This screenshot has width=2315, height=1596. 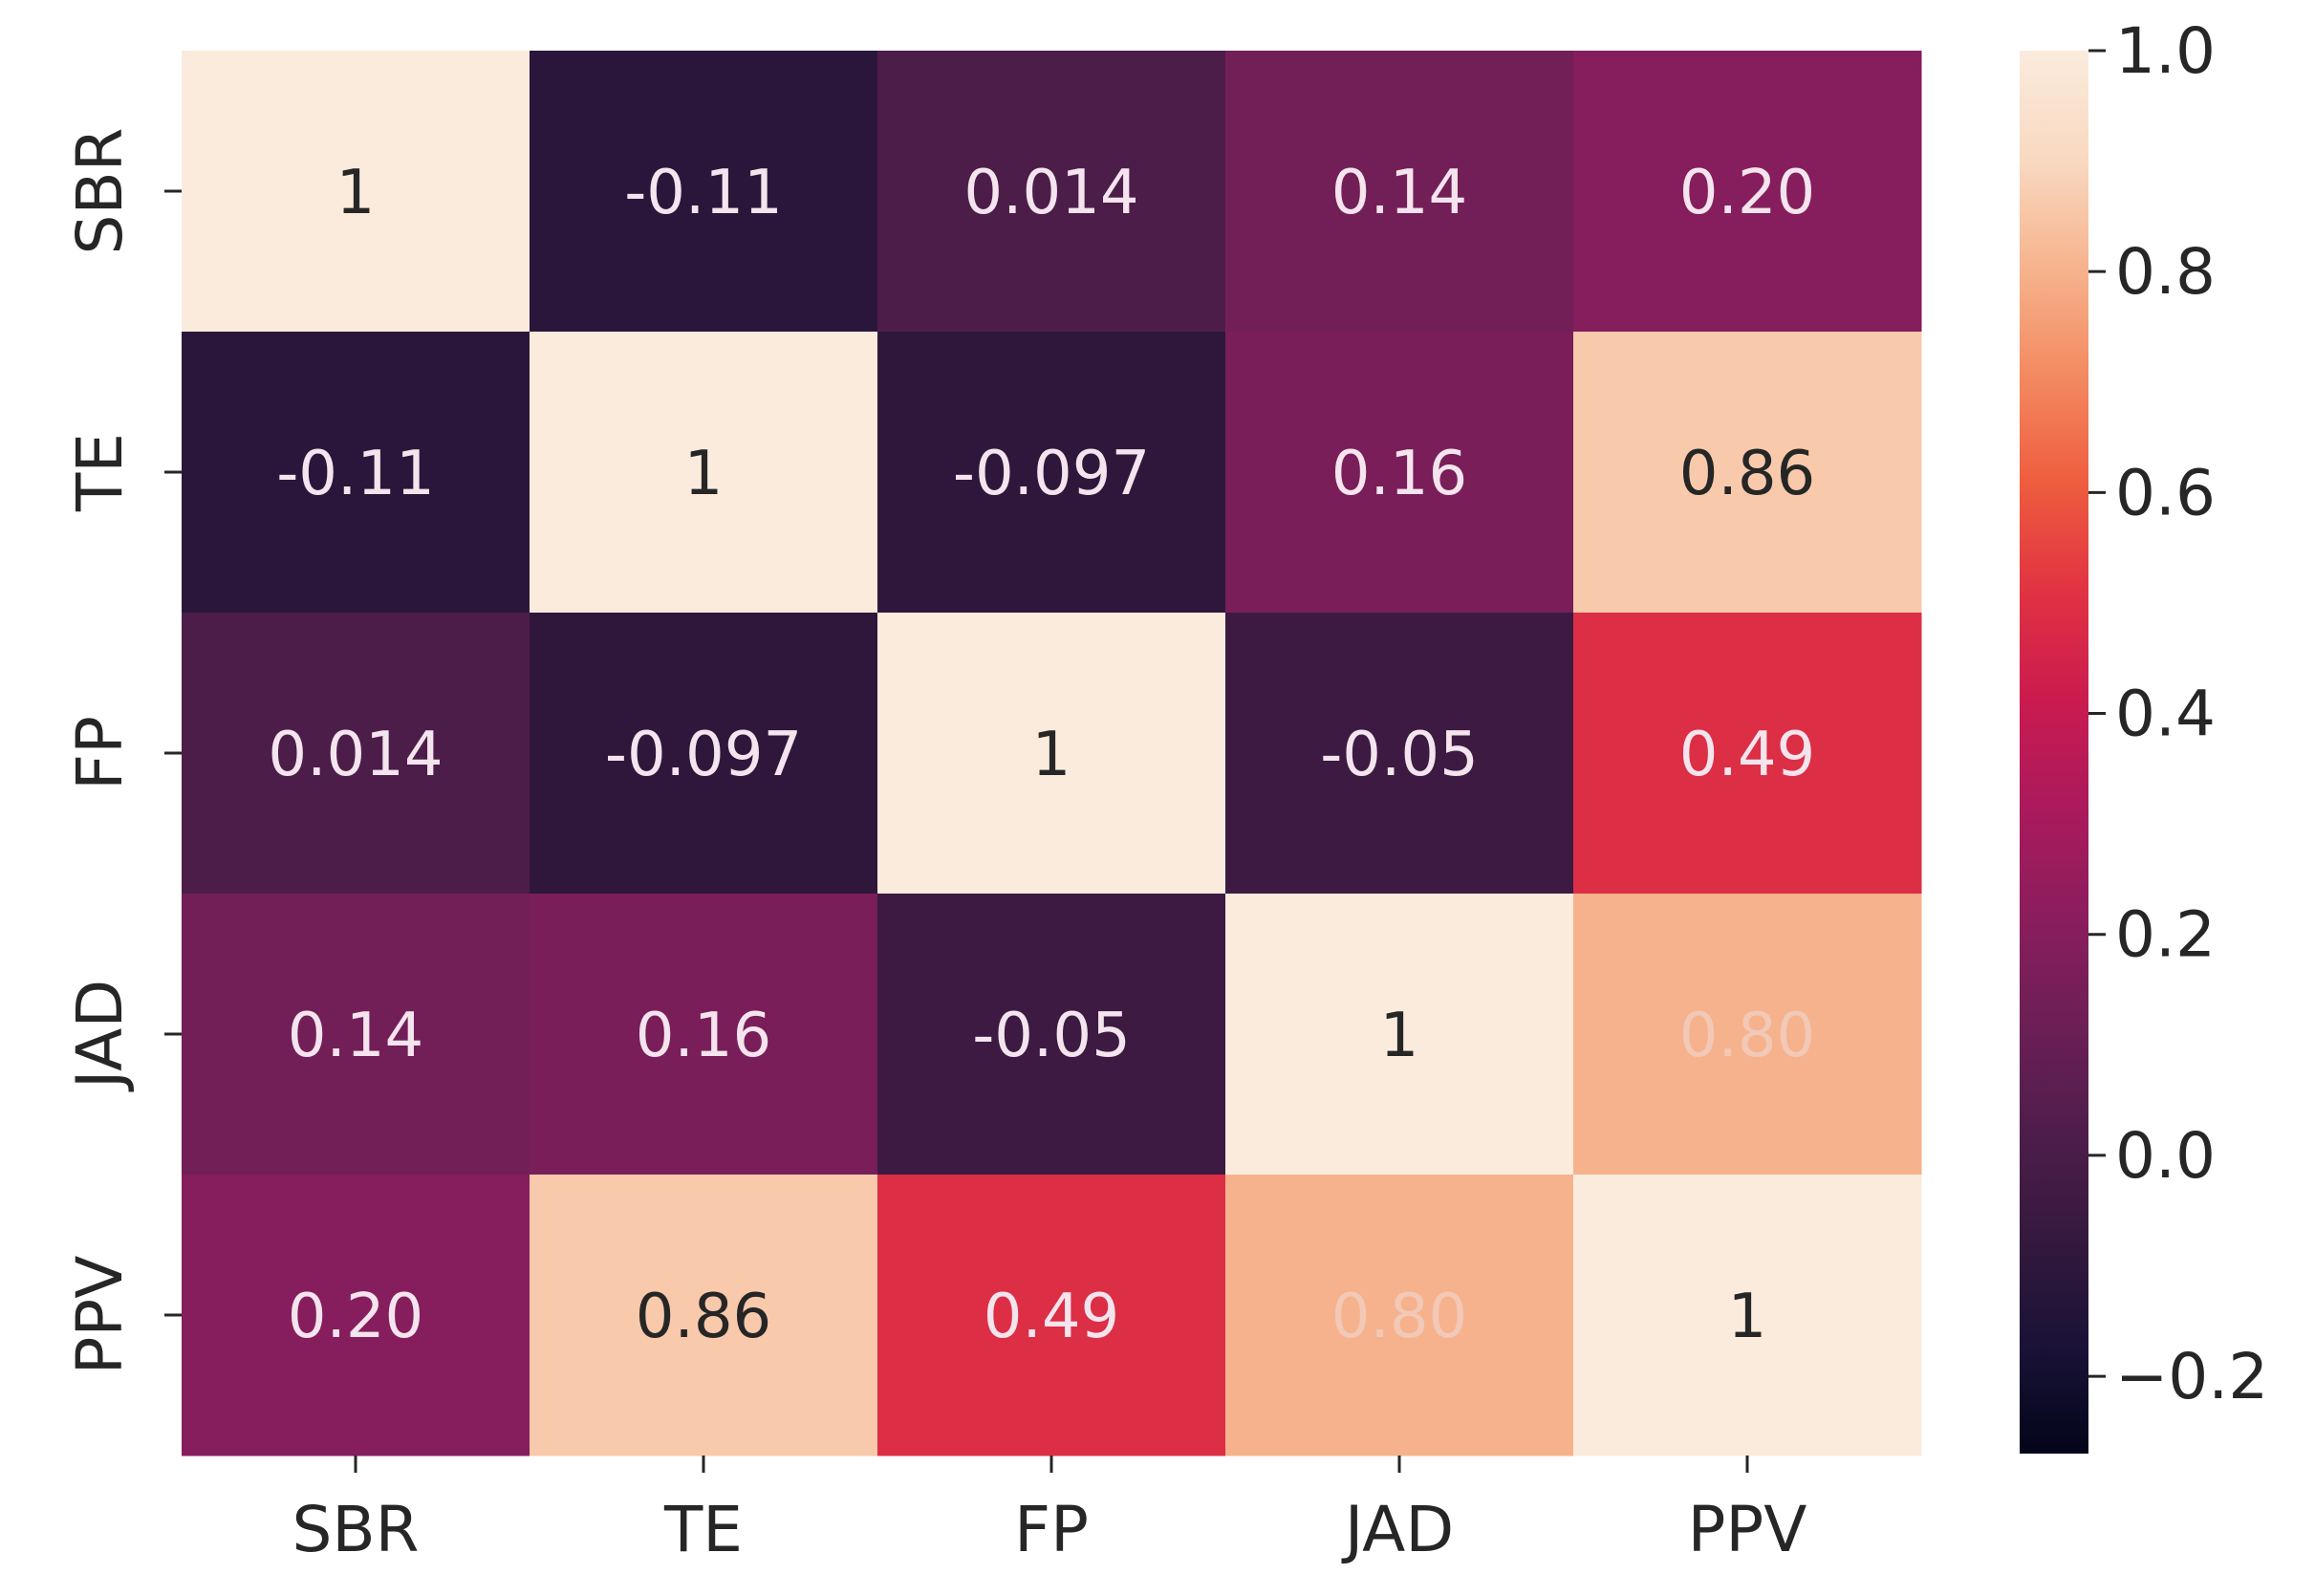 I want to click on heatmap-cell-jad-fp, so click(x=1051, y=1034).